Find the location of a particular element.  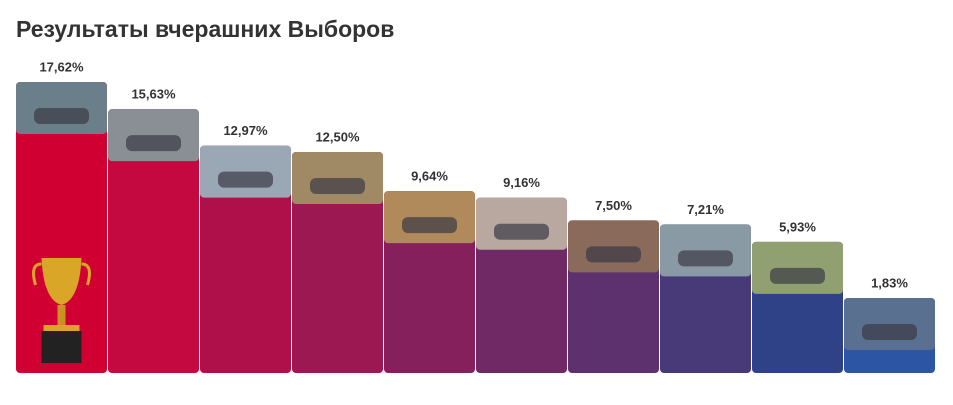

value-label: 9,64% is located at coordinates (429, 176).